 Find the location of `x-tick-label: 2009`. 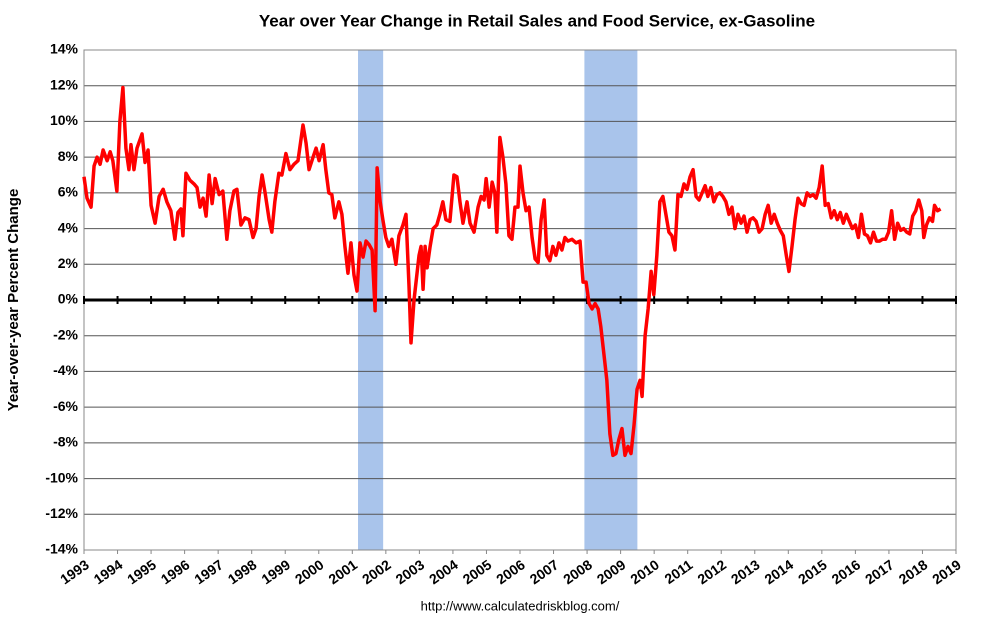

x-tick-label: 2009 is located at coordinates (611, 571).